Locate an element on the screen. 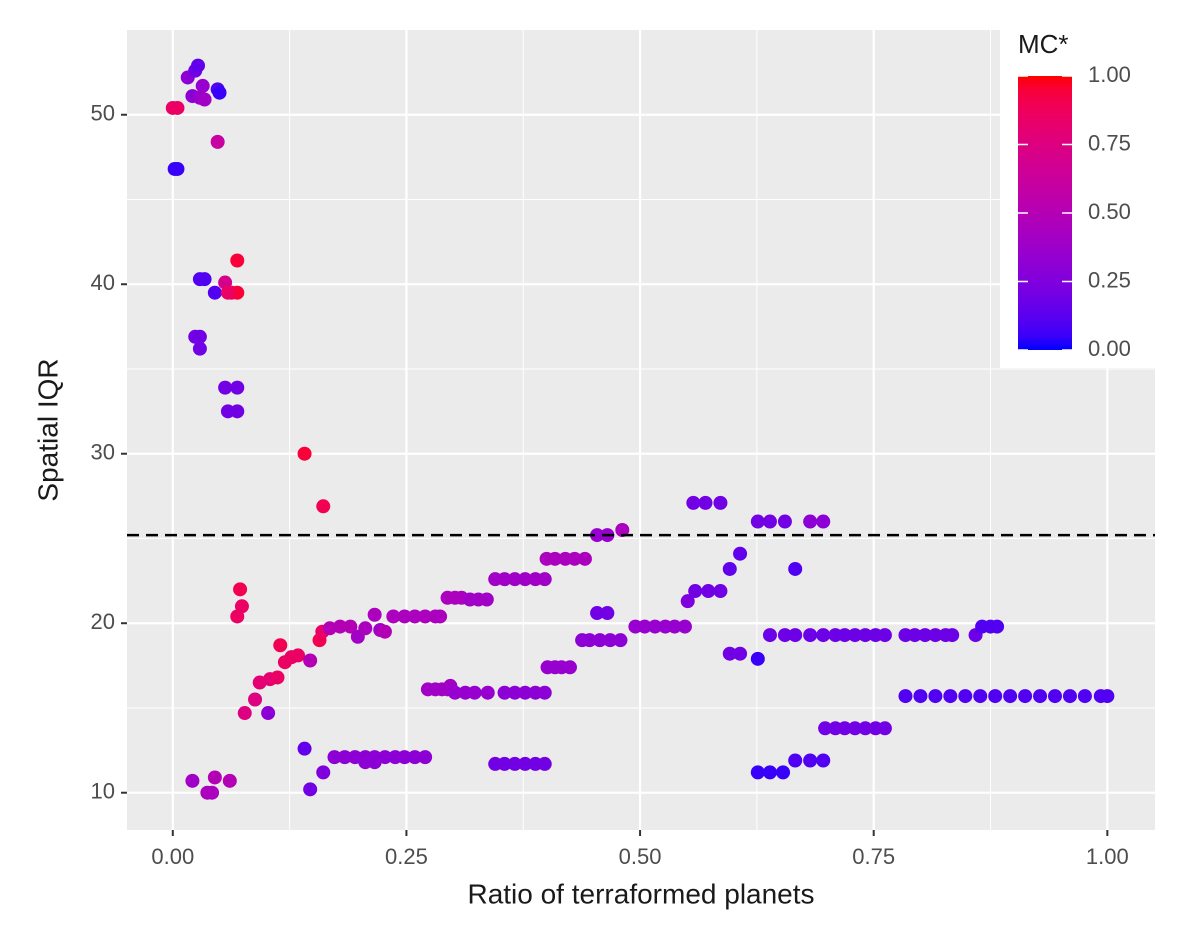 The image size is (1200, 940). x-tick-label: 1.00 is located at coordinates (1107, 856).